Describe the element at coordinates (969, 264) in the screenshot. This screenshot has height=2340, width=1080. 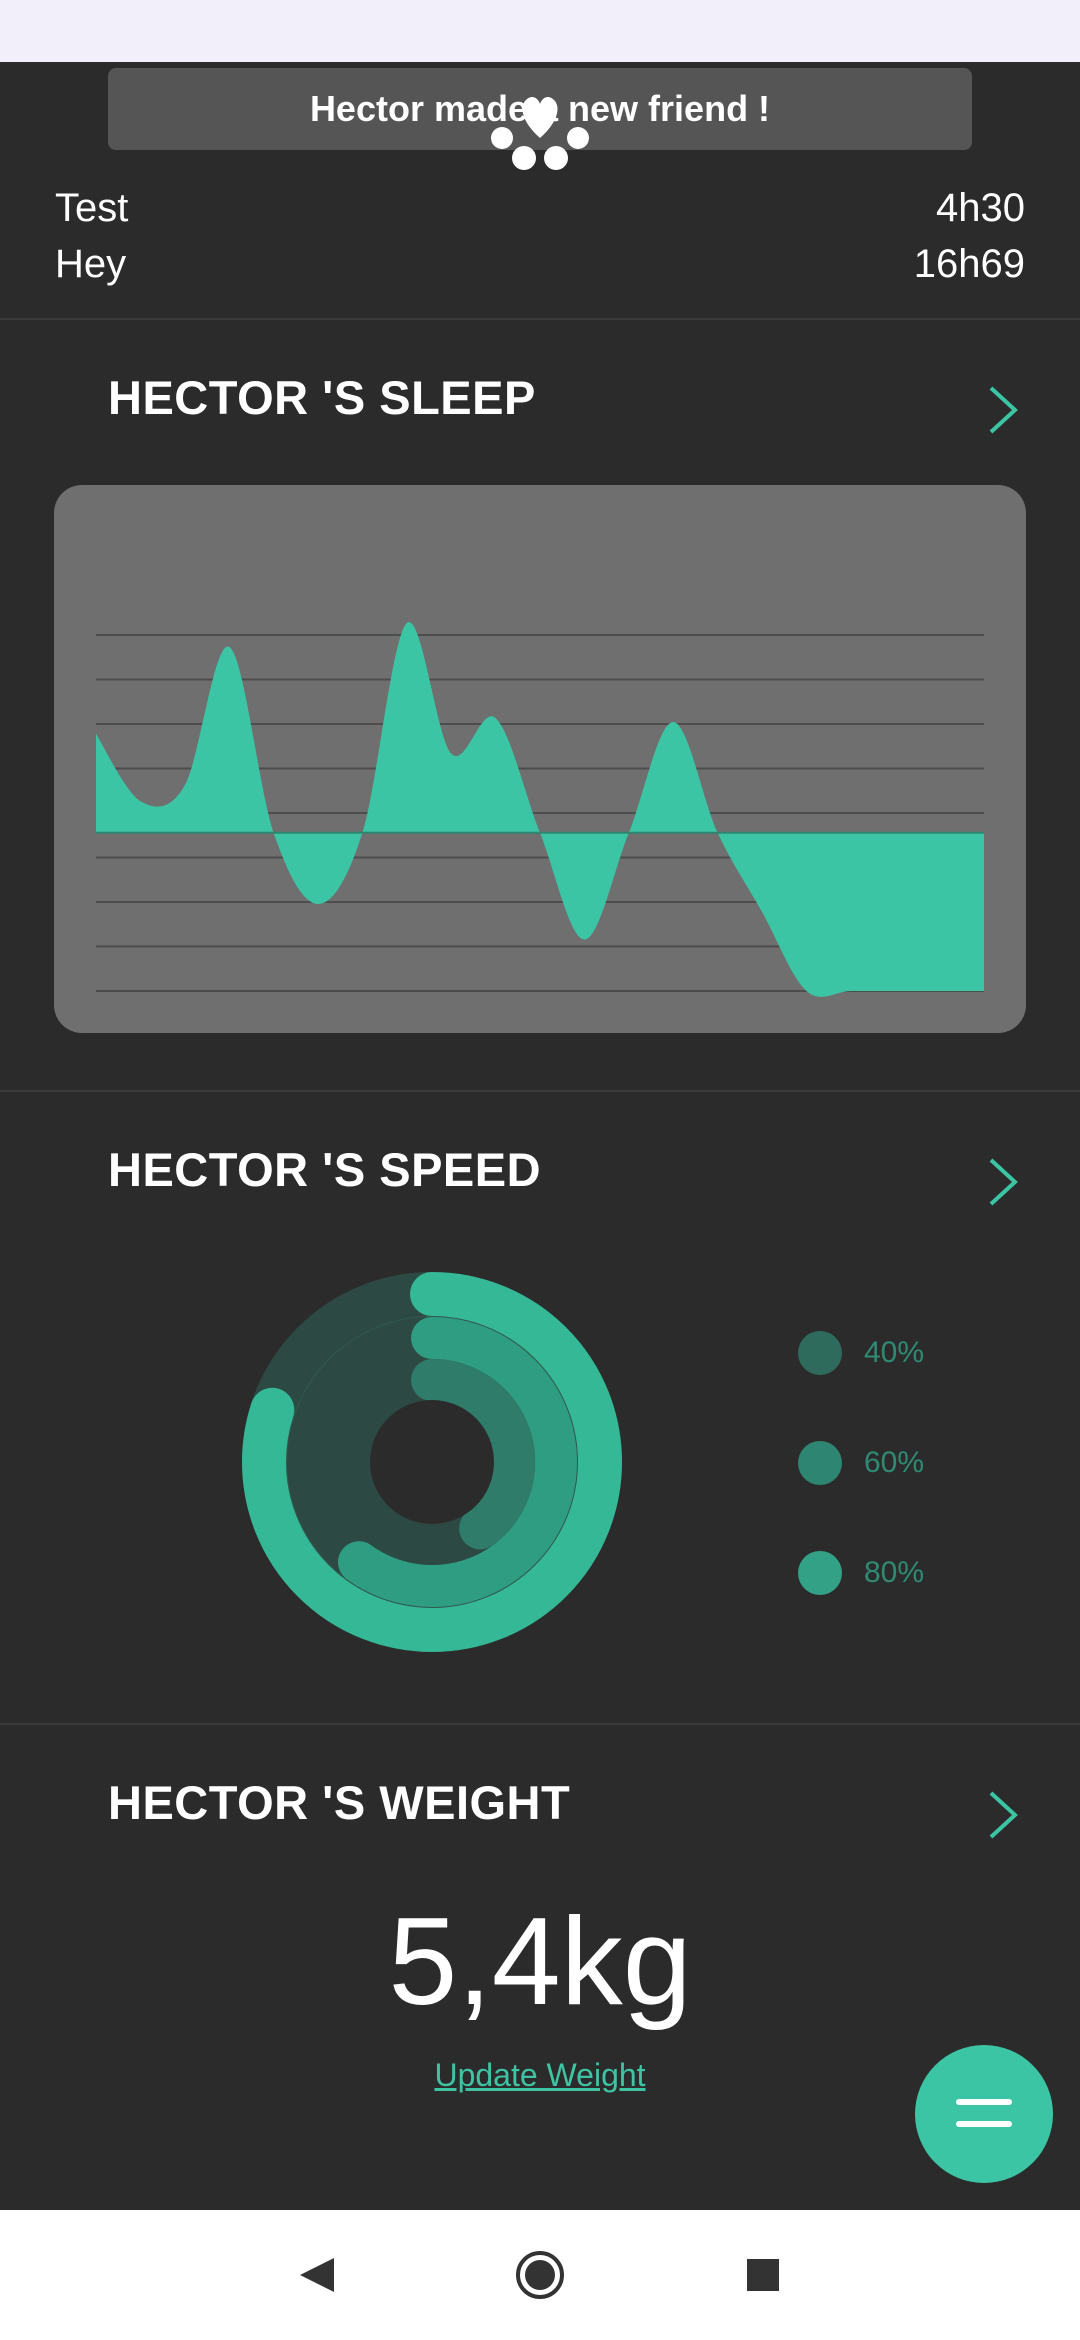
I see `info-value: 16h69` at that location.